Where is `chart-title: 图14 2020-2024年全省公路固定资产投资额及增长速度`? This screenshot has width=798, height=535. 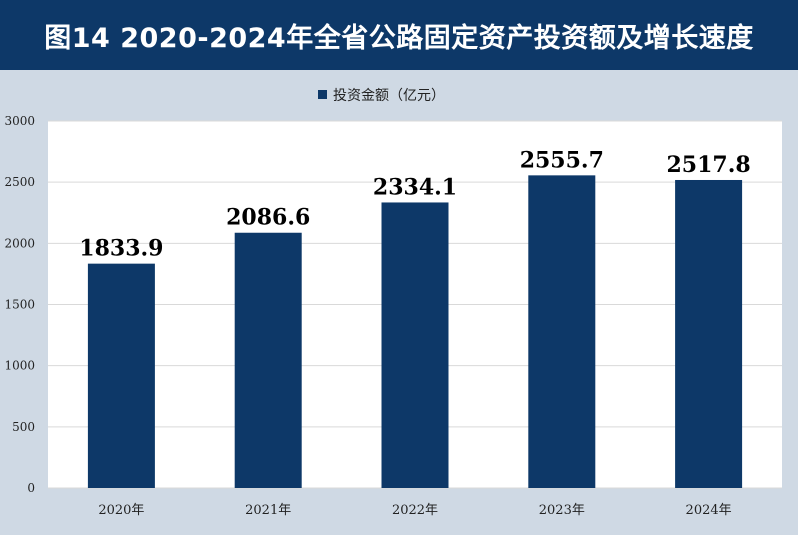
chart-title: 图14 2020-2024年全省公路固定资产投资额及增长速度 is located at coordinates (399, 35).